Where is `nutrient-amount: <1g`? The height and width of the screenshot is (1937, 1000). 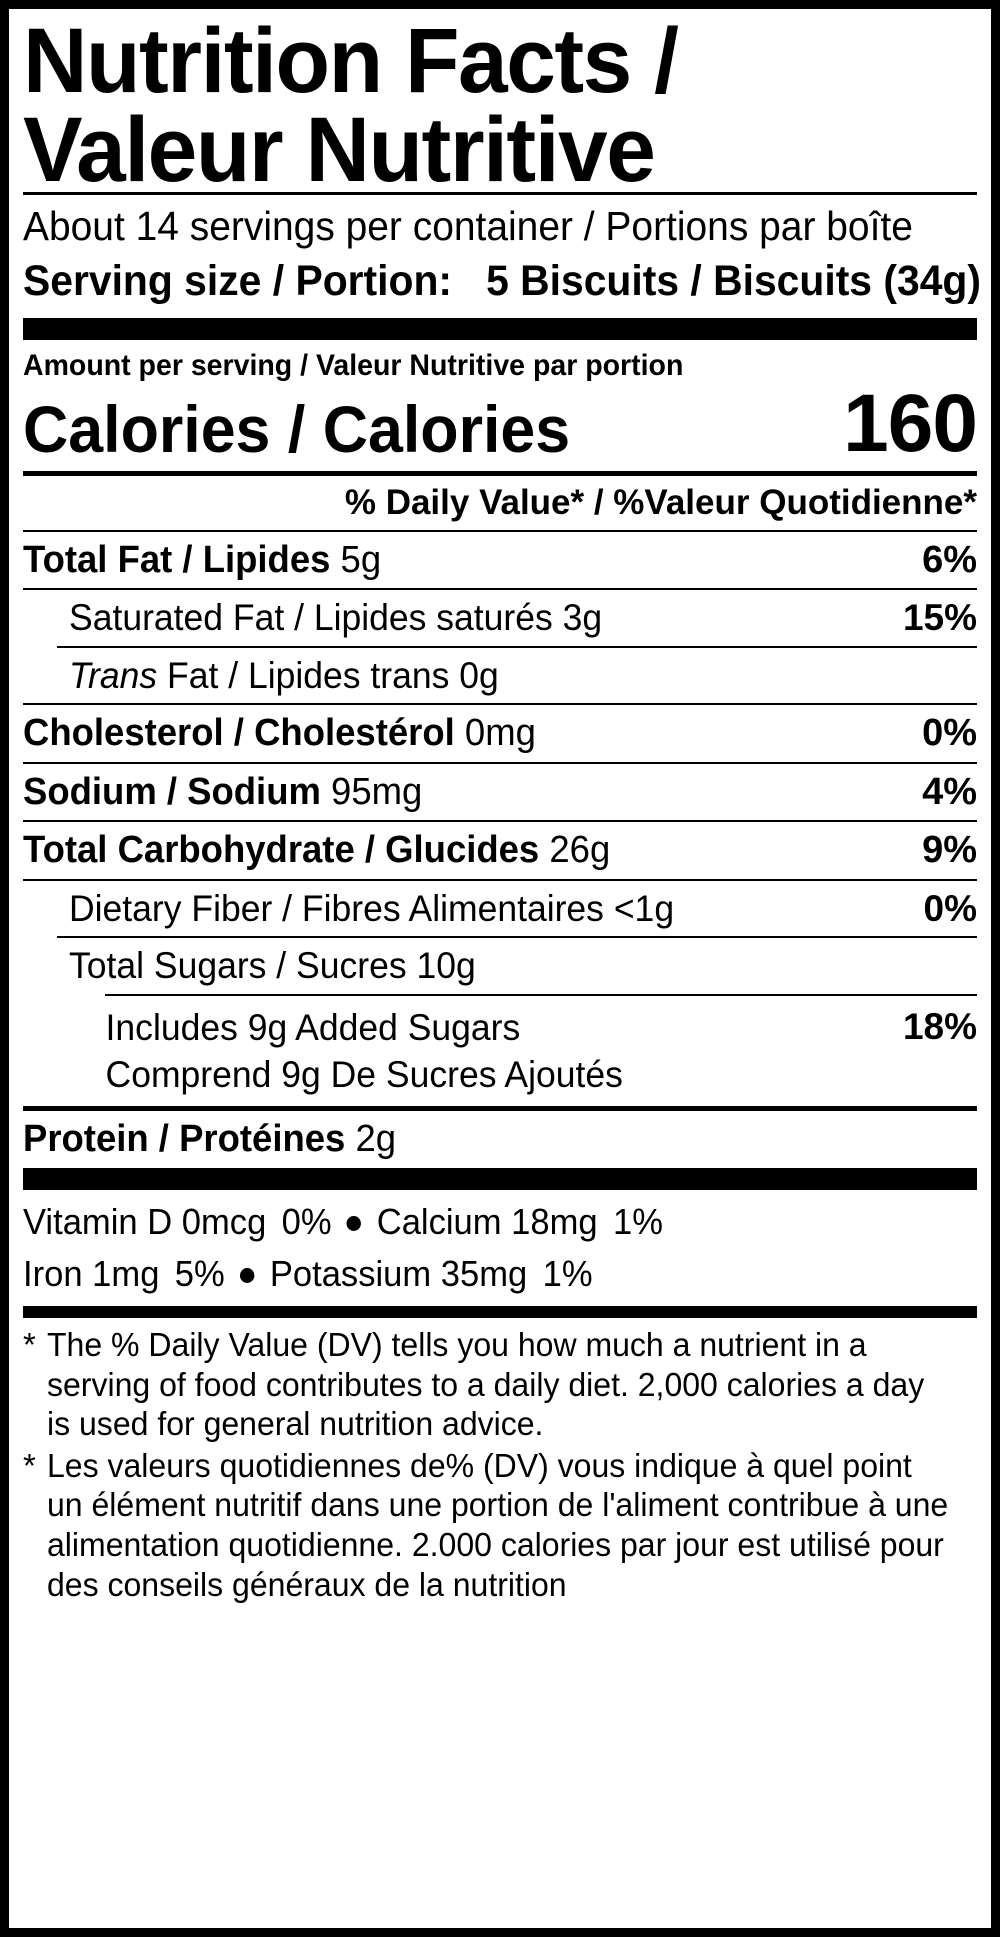
nutrient-amount: <1g is located at coordinates (644, 908).